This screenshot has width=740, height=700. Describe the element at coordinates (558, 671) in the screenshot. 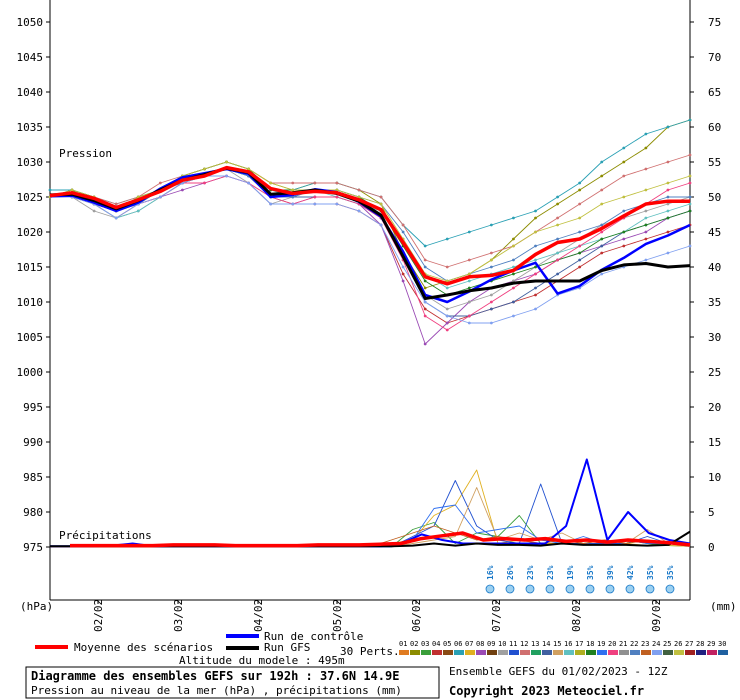

I see `run-info: Ensemble GEFS du 01/02/2023 - 12Z` at that location.